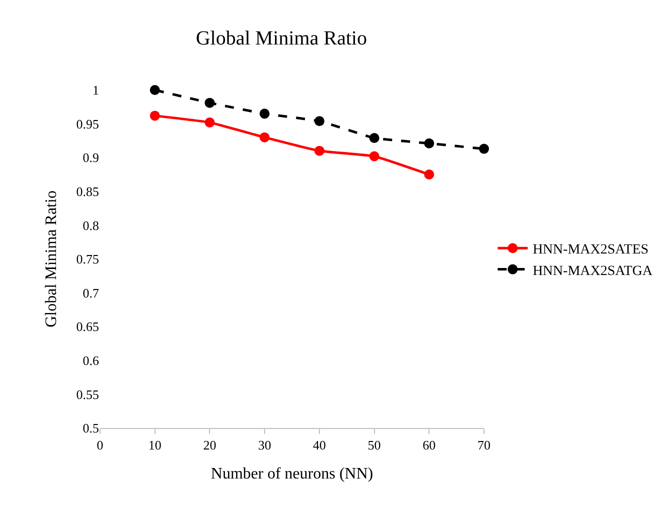  Describe the element at coordinates (90, 428) in the screenshot. I see `y-tick-label: 0.5` at that location.